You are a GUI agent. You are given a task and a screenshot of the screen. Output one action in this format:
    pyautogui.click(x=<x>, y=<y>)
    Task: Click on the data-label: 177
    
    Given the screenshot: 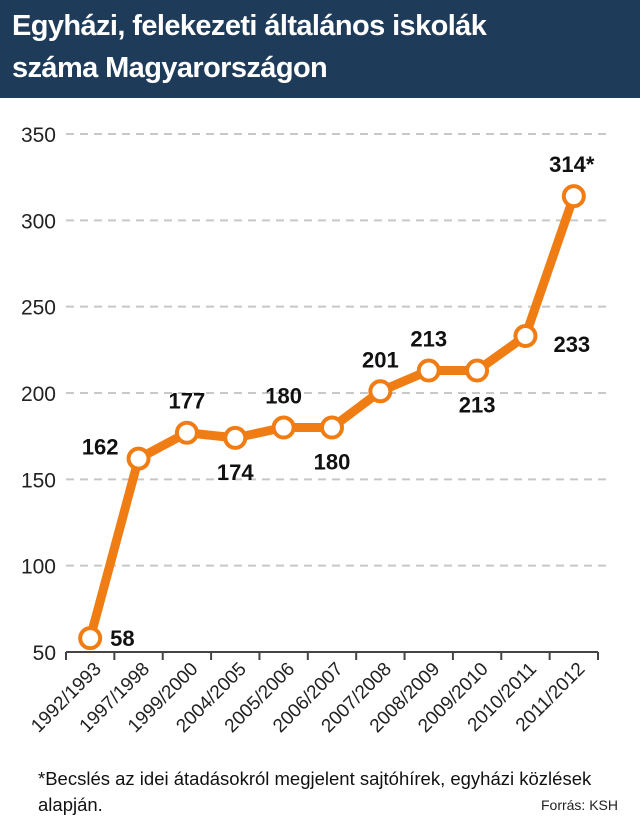 What is the action you would take?
    pyautogui.click(x=187, y=401)
    